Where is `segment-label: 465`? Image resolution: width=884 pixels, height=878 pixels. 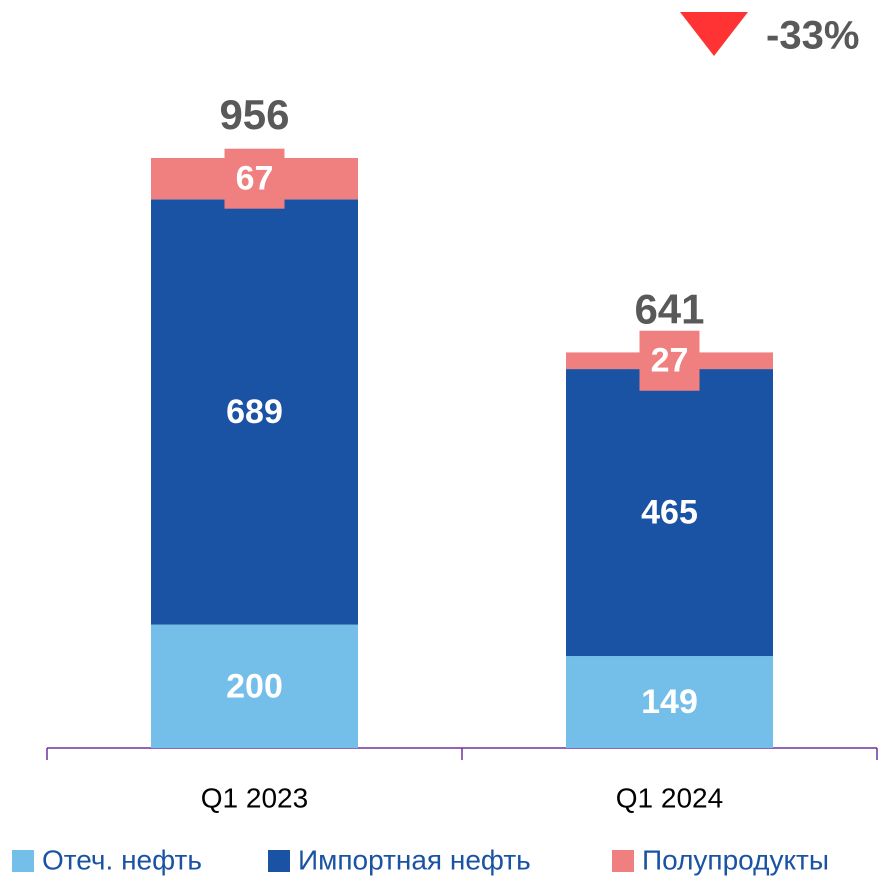 segment-label: 465 is located at coordinates (669, 513).